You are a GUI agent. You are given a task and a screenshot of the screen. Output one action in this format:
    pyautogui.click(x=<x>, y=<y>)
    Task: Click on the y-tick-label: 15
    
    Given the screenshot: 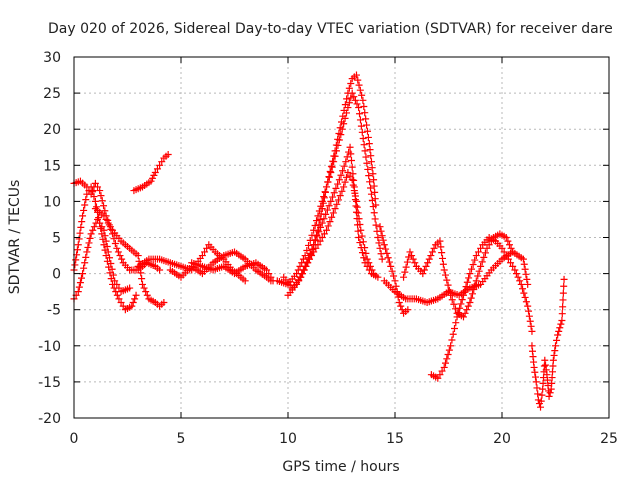 What is the action you would take?
    pyautogui.click(x=52, y=166)
    